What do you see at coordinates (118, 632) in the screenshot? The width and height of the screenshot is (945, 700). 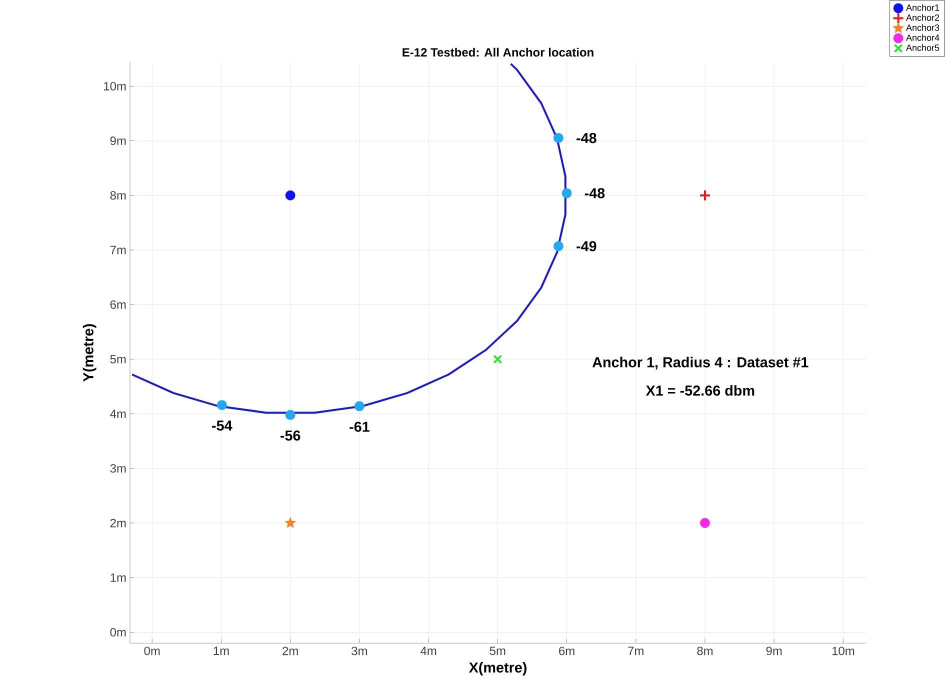 I see `y-tick-label: 0m` at bounding box center [118, 632].